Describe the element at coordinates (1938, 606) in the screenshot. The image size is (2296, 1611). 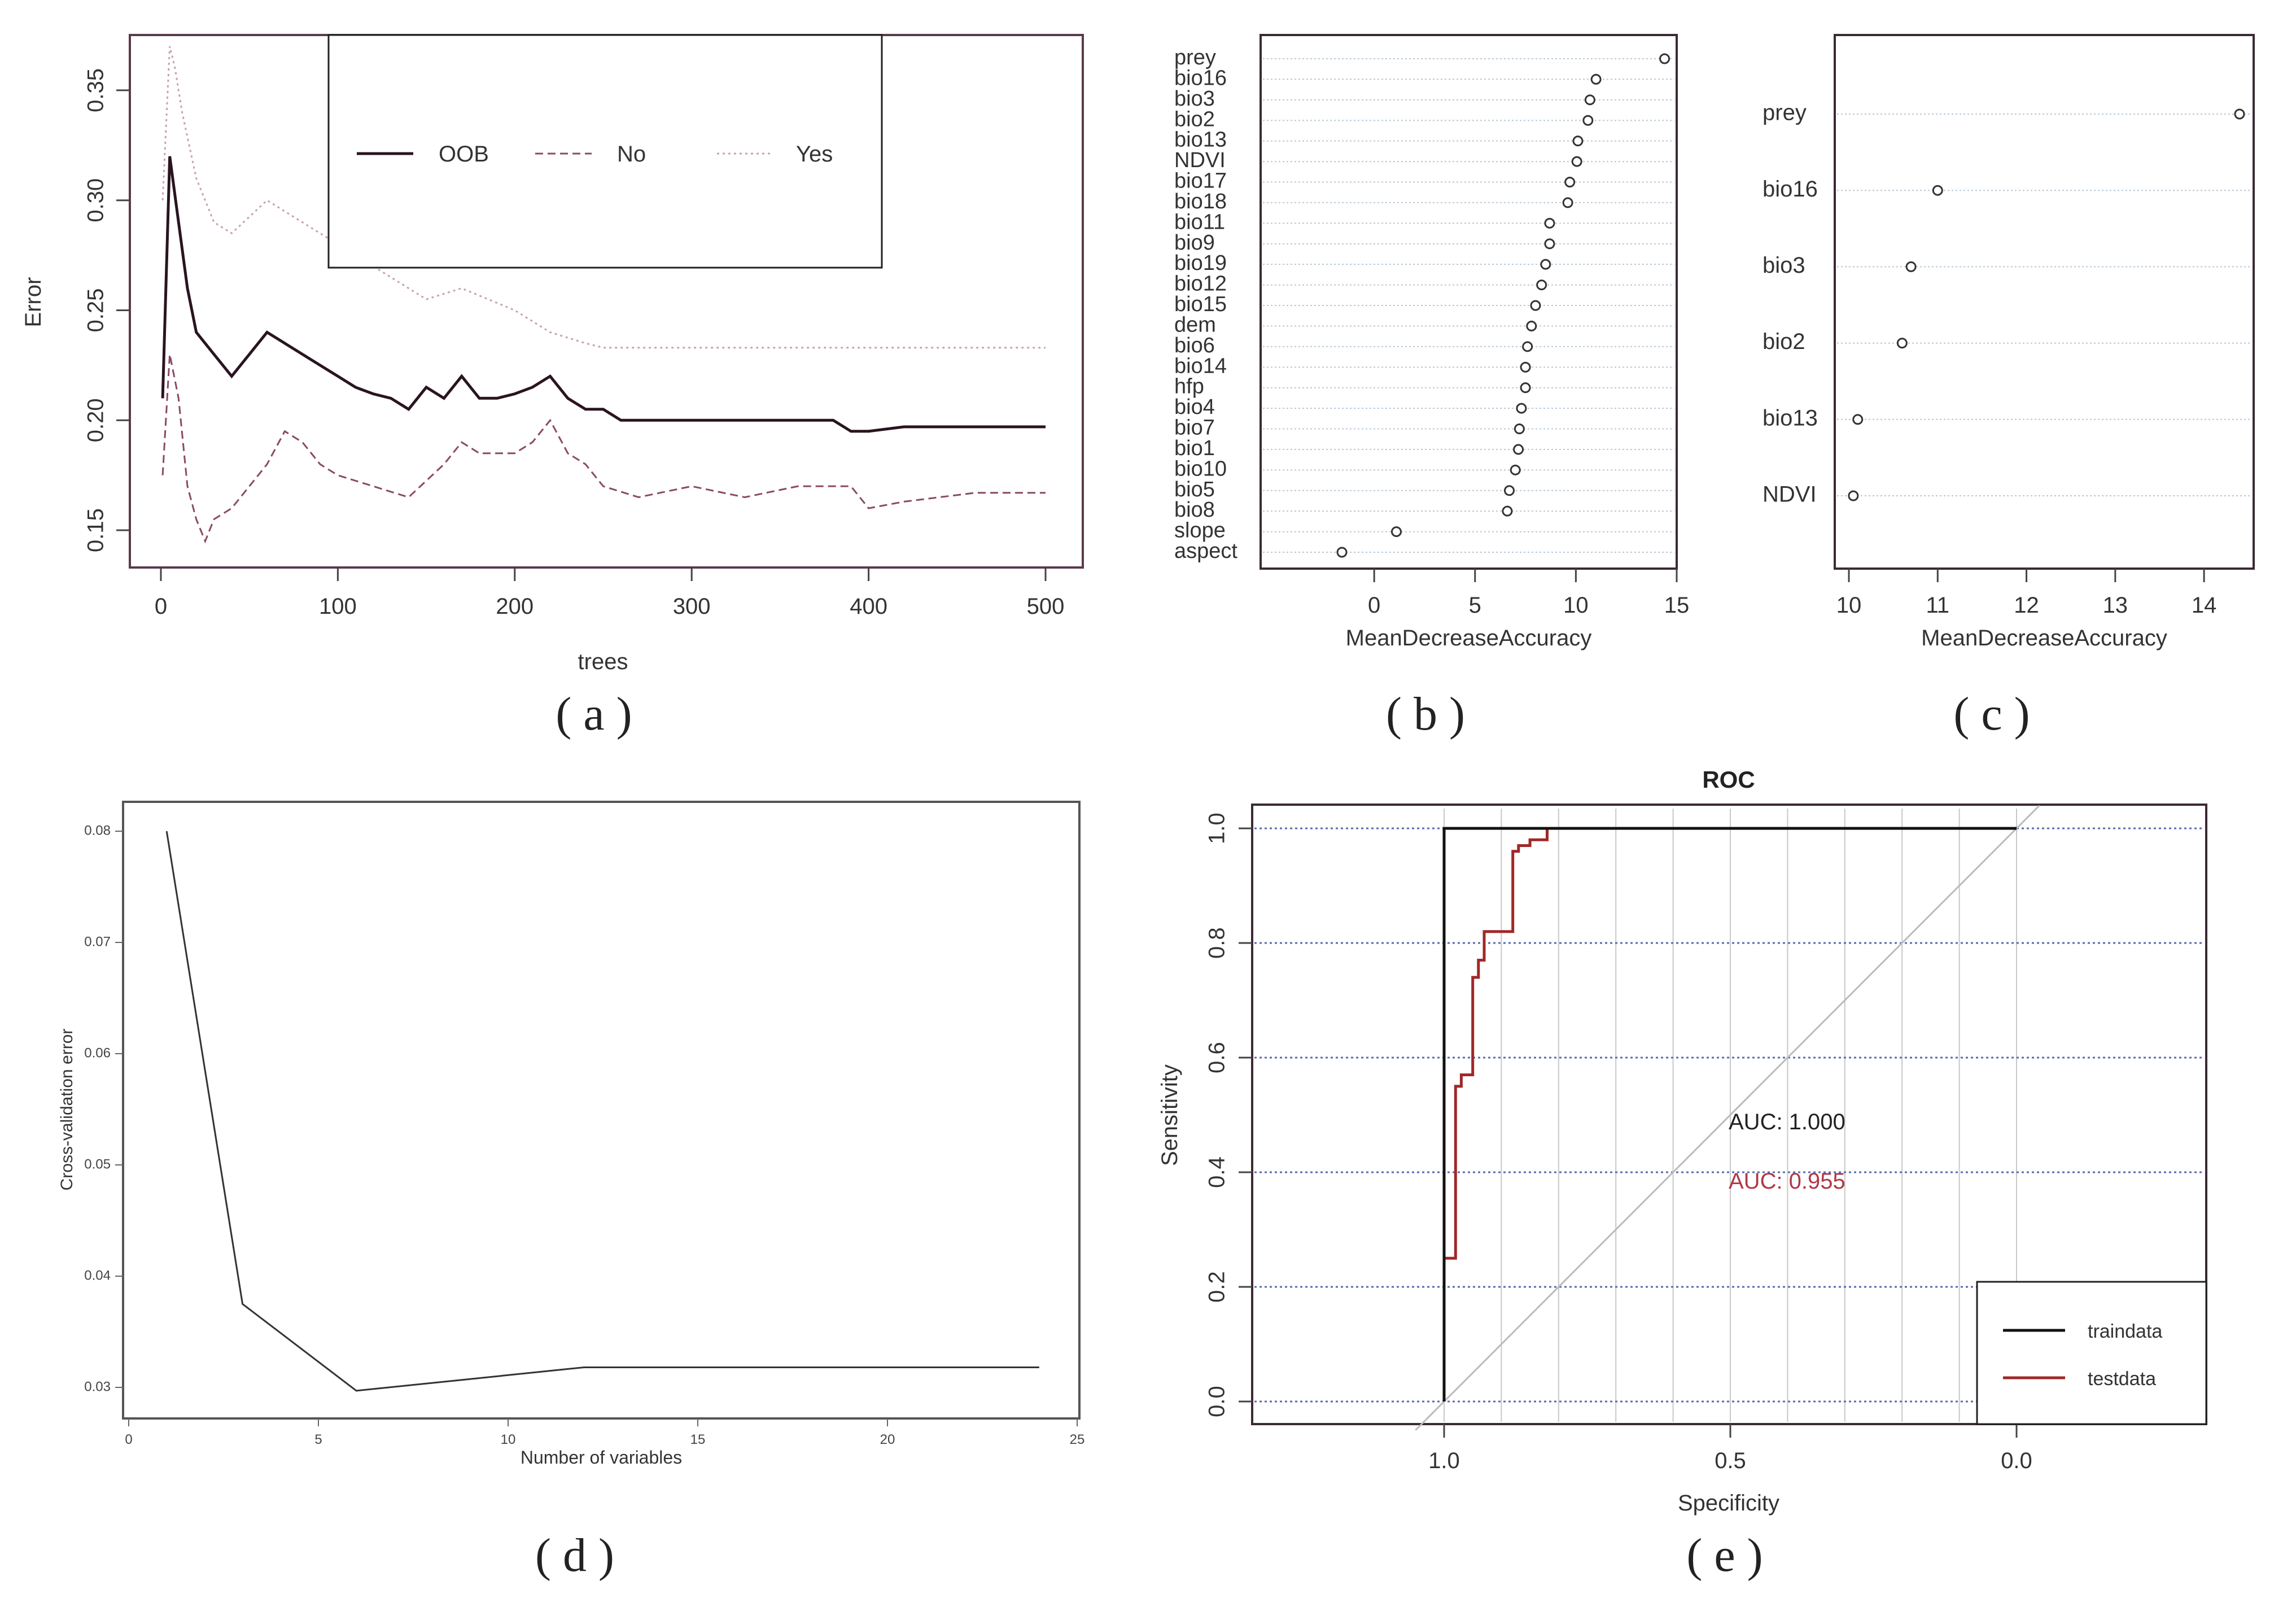
I see `x-tick-label: 11` at that location.